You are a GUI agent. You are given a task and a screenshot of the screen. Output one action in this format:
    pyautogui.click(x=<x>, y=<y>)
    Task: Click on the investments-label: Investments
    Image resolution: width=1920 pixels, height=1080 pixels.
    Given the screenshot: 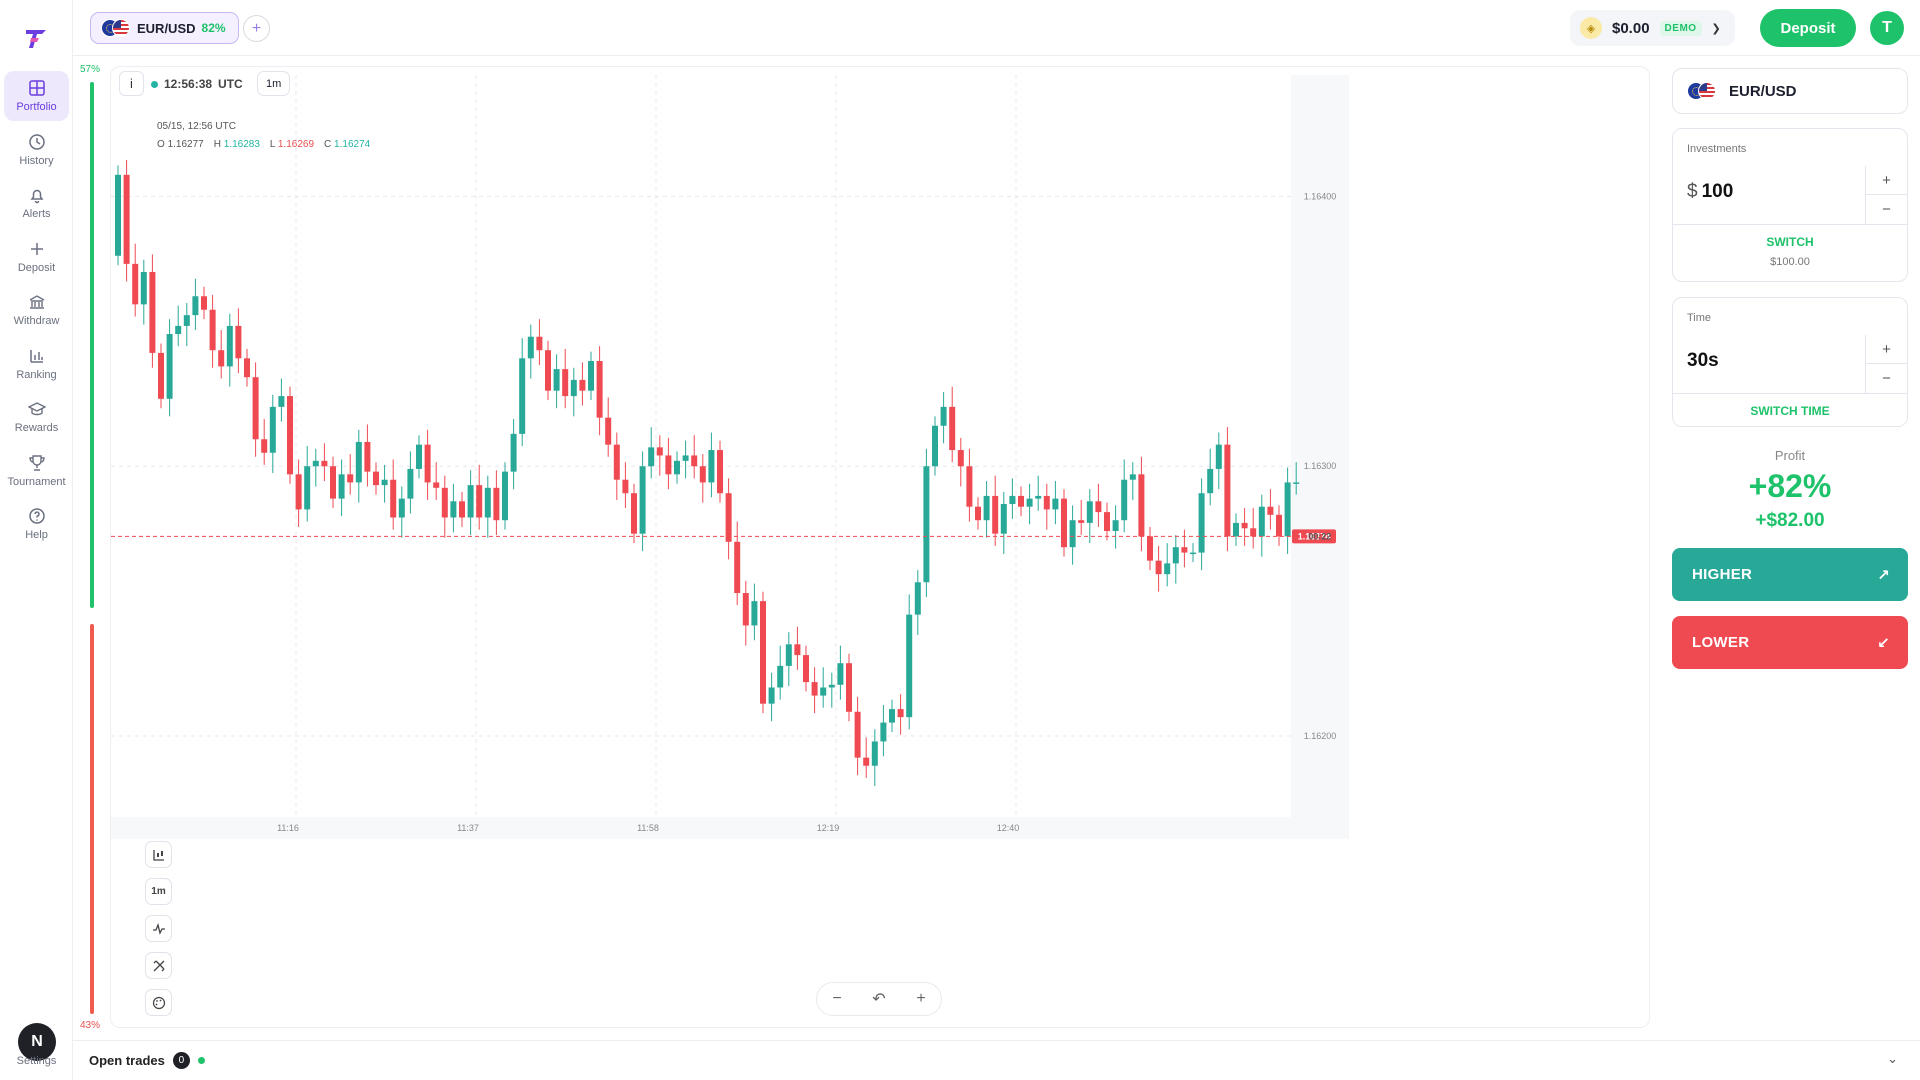 What is the action you would take?
    pyautogui.click(x=1717, y=149)
    